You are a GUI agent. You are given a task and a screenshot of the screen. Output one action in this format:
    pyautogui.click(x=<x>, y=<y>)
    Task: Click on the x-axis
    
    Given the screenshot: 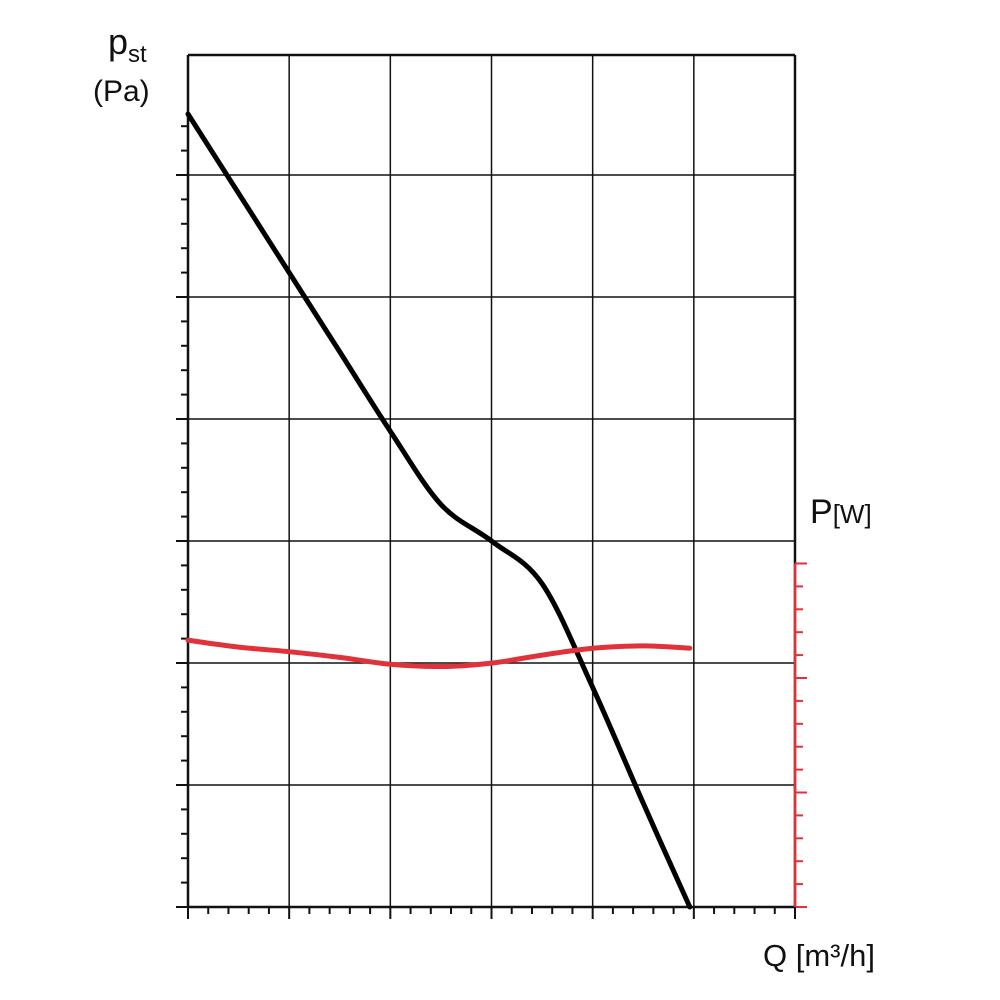 What is the action you would take?
    pyautogui.click(x=491, y=913)
    